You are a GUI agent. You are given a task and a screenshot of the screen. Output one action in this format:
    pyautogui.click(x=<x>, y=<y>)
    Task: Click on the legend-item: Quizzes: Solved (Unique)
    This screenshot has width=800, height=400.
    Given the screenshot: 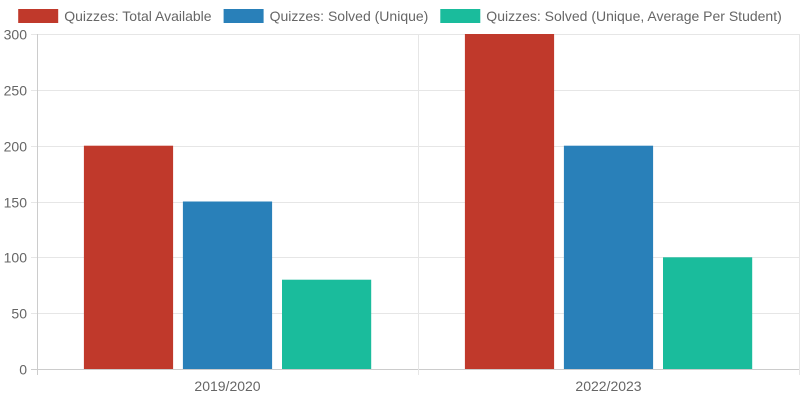 What is the action you would take?
    pyautogui.click(x=326, y=16)
    